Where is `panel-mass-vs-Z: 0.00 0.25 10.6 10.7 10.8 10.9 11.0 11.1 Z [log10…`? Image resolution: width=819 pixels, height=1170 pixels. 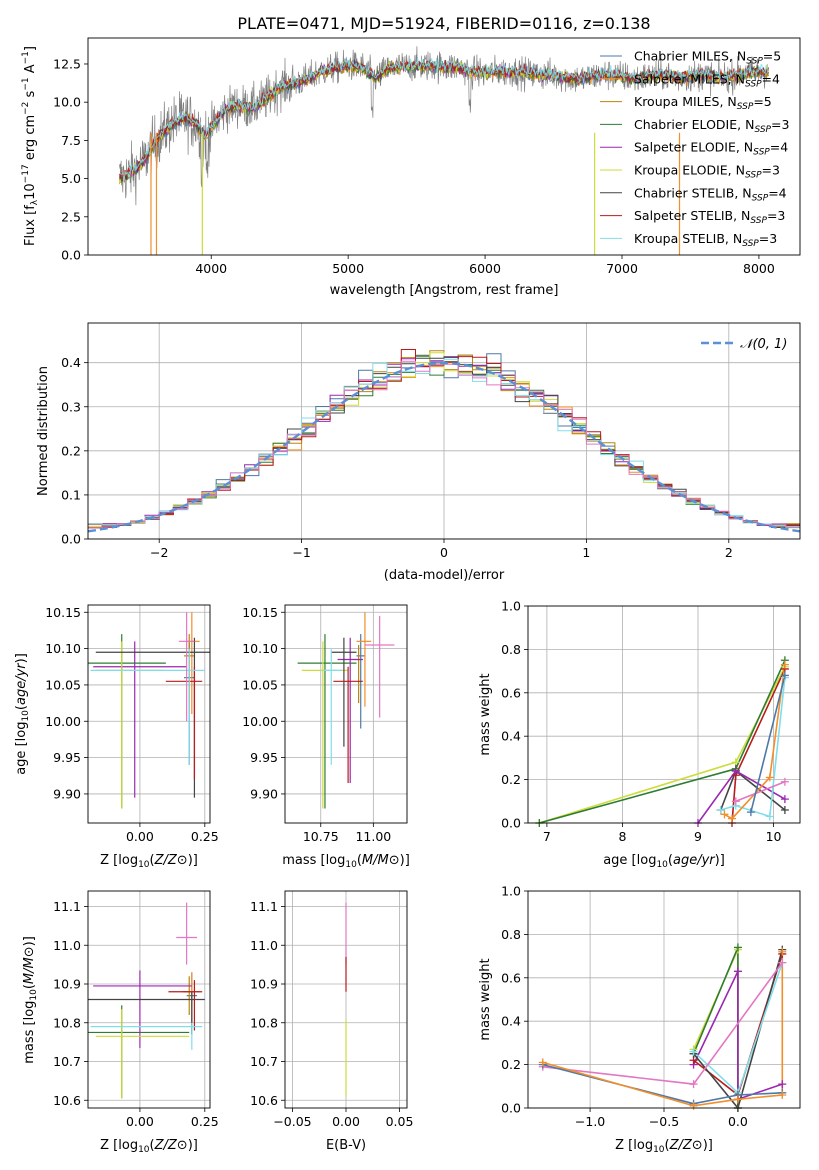
panel-mass-vs-Z: 0.00 0.25 10.6 10.7 10.8 10.9 11.0 11.1 Z [log10… is located at coordinates (120, 1022).